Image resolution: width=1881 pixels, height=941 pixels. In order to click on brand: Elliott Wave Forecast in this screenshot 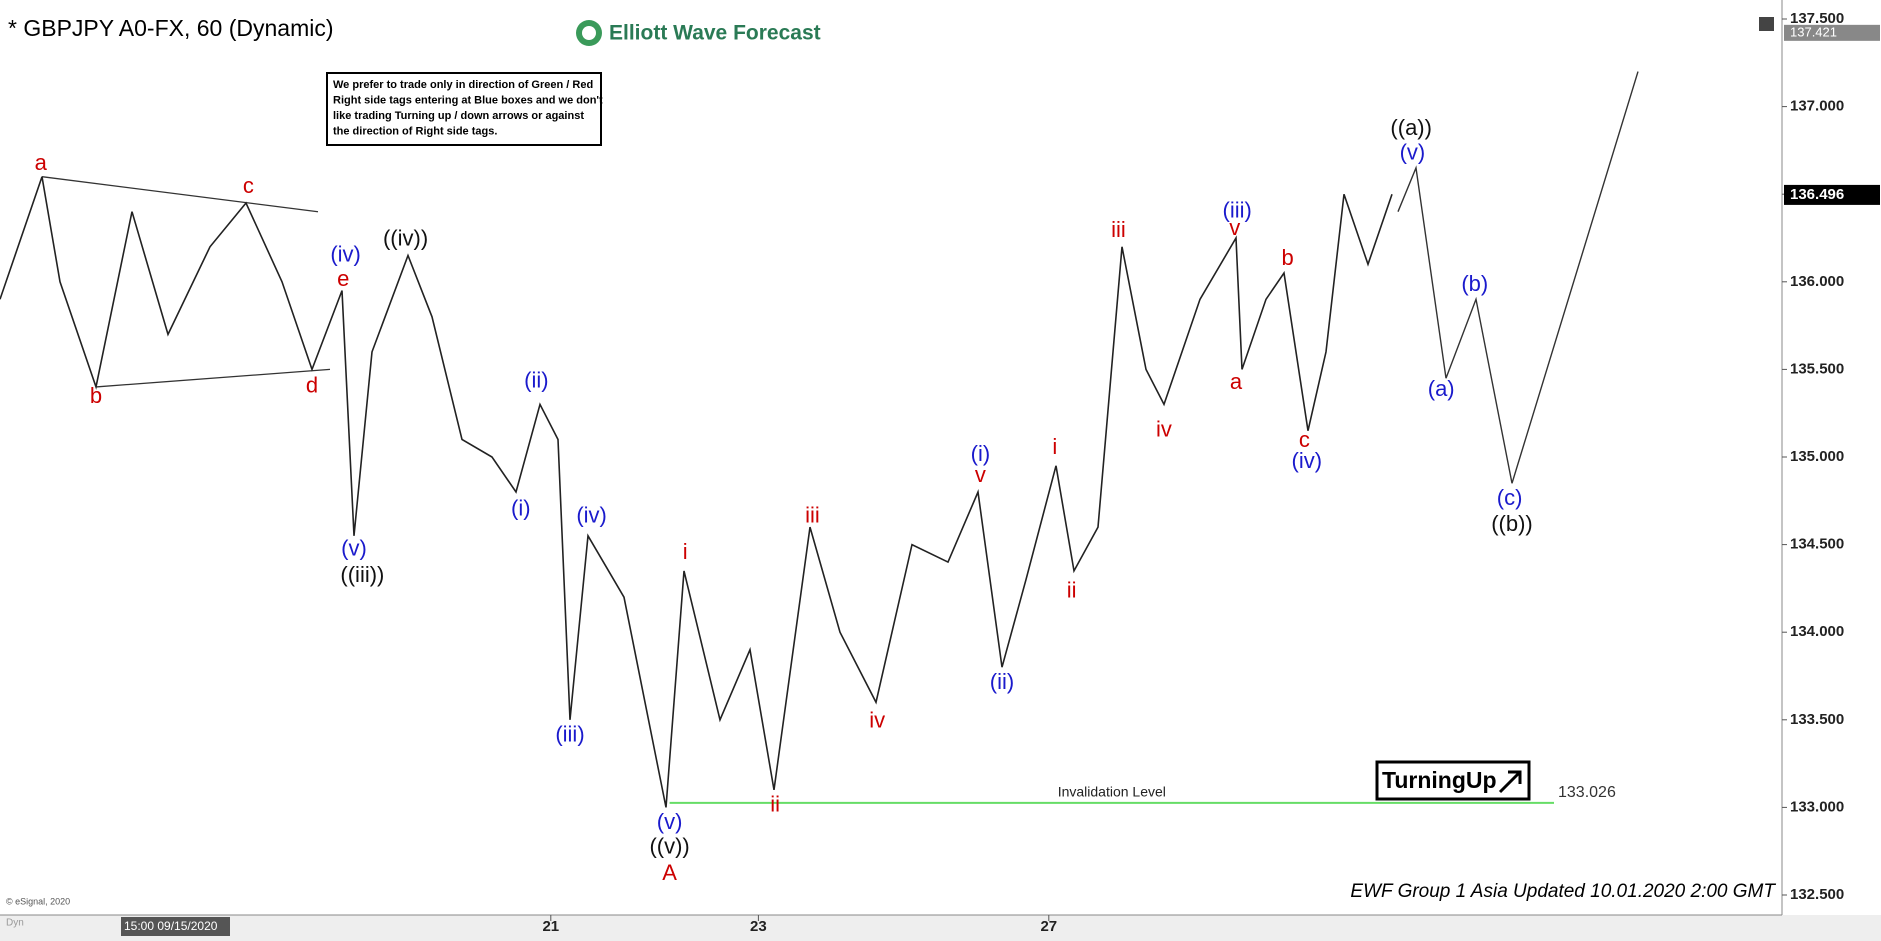, I will do `click(715, 33)`.